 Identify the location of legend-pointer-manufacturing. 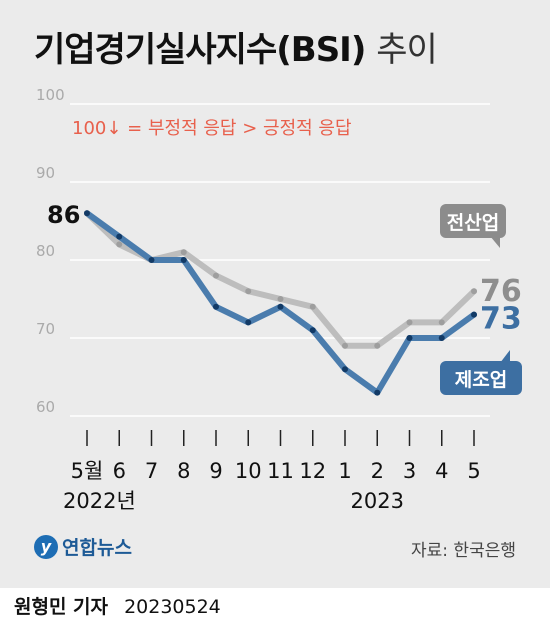
(505, 356).